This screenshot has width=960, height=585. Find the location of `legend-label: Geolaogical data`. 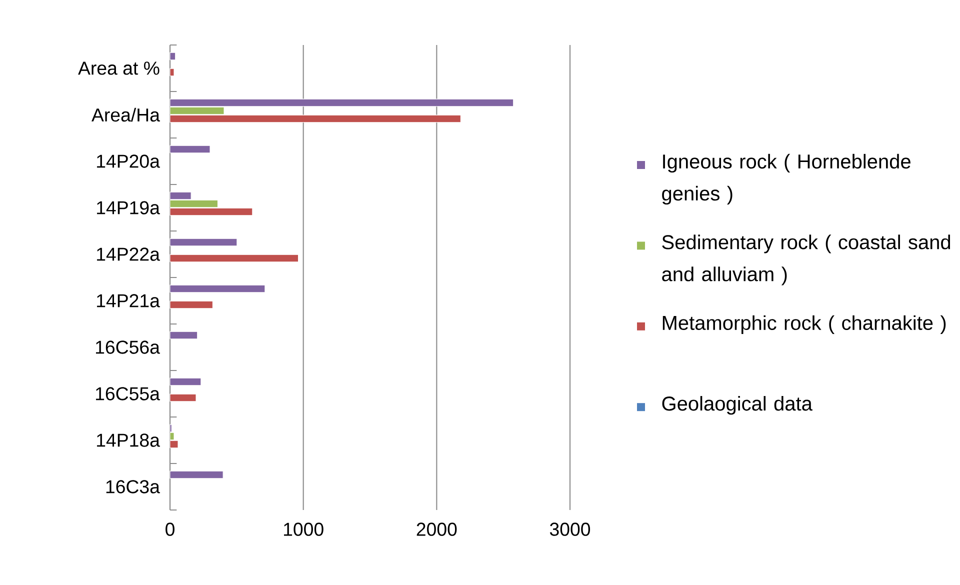

legend-label: Geolaogical data is located at coordinates (737, 405).